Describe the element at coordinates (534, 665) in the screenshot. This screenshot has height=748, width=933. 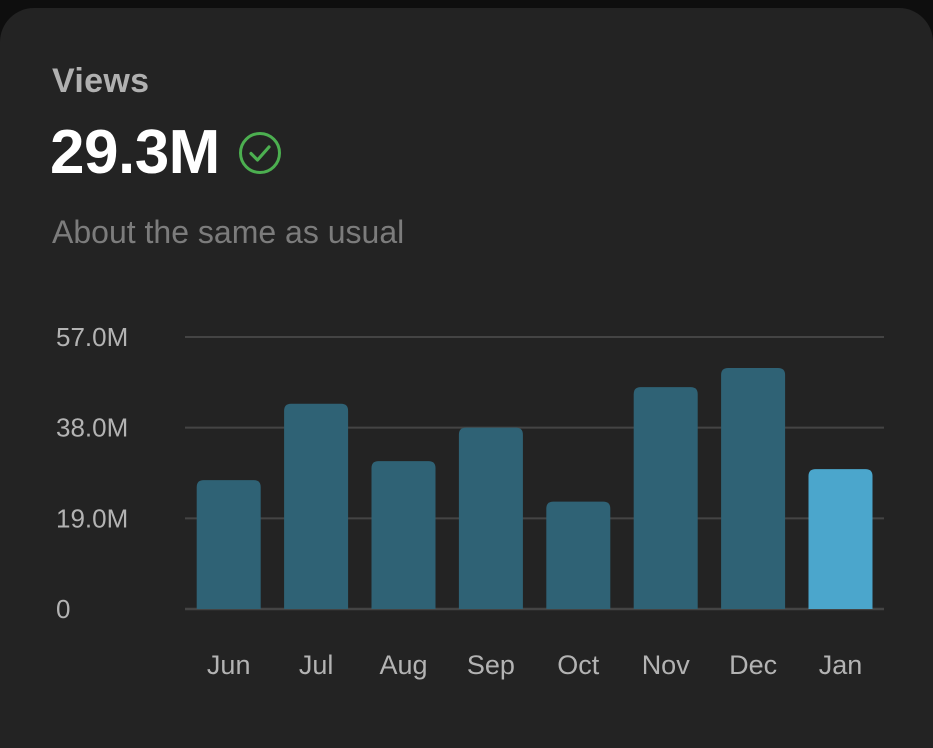
I see `x-axis-labels: Jun Jul Aug Sep Oct Nov Dec Jan` at that location.